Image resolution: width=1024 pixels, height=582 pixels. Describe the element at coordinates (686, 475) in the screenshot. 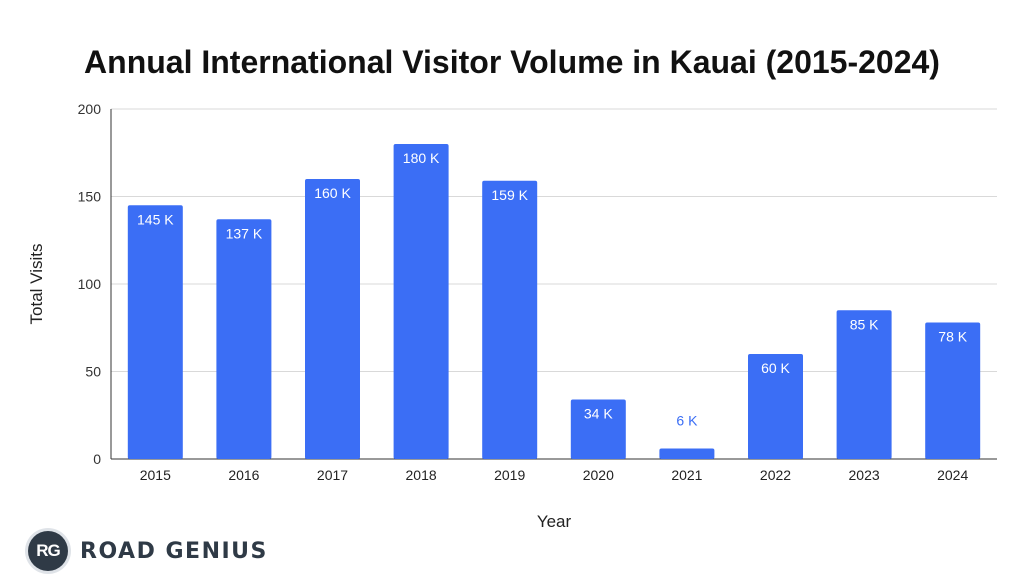

I see `x-tick-label: 2021` at that location.